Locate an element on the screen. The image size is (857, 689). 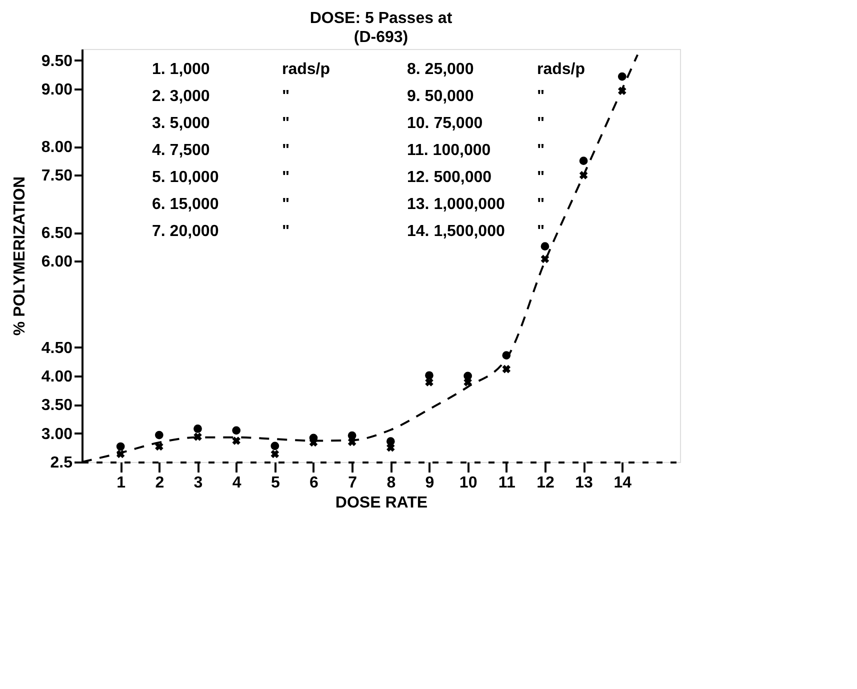
x-tick-label: 10 is located at coordinates (468, 483).